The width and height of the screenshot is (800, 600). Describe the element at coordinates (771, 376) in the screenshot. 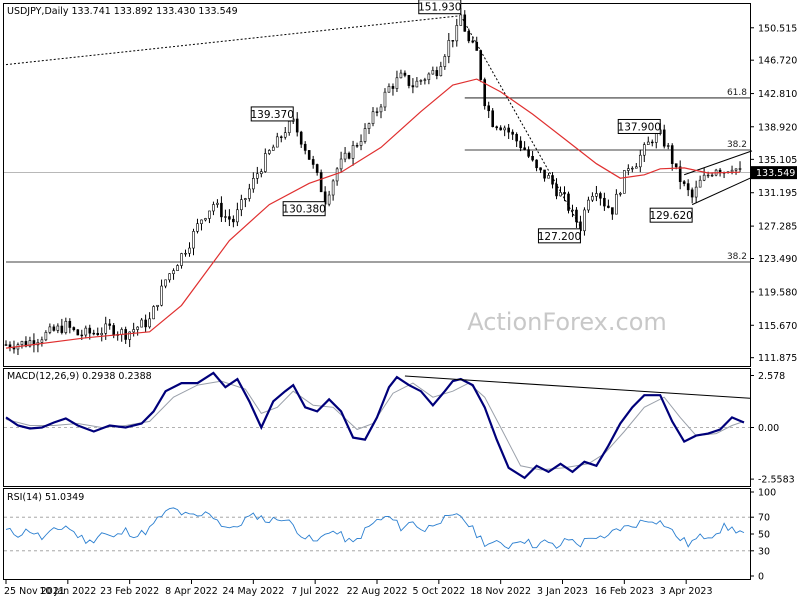

I see `macd-tick-label: 2.578` at that location.